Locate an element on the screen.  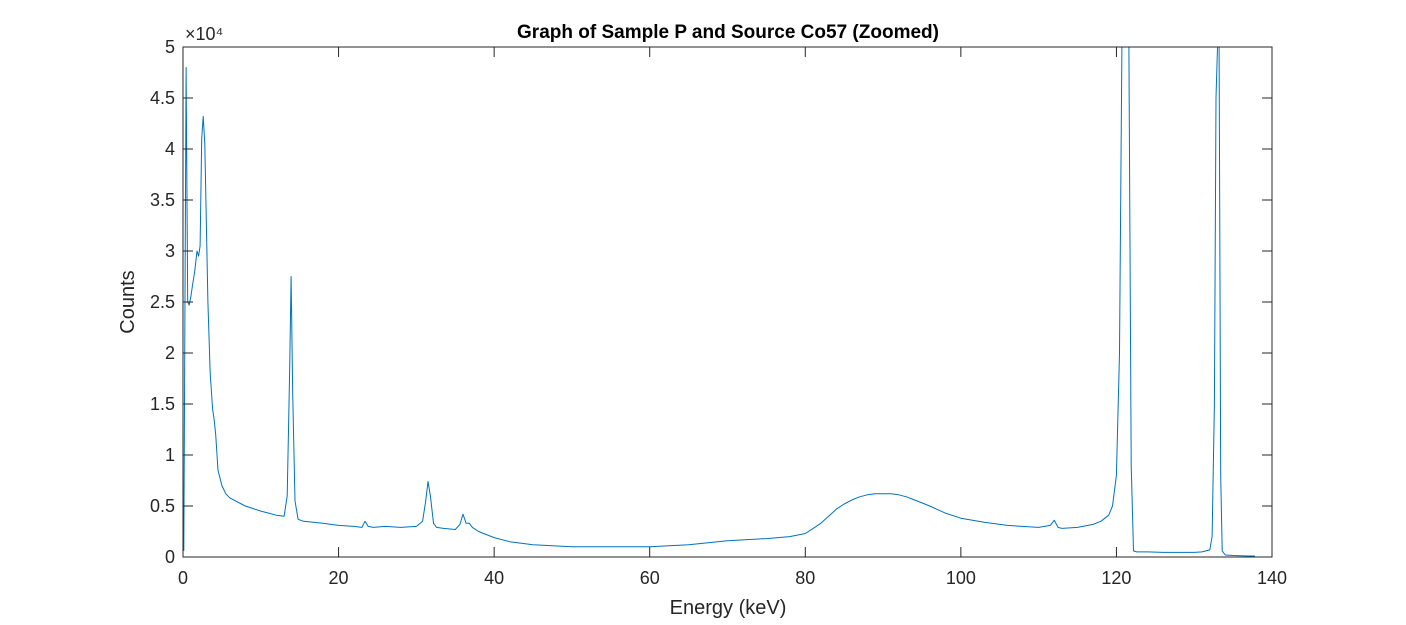
y-tick-label-15000: 1.5 is located at coordinates (162, 404).